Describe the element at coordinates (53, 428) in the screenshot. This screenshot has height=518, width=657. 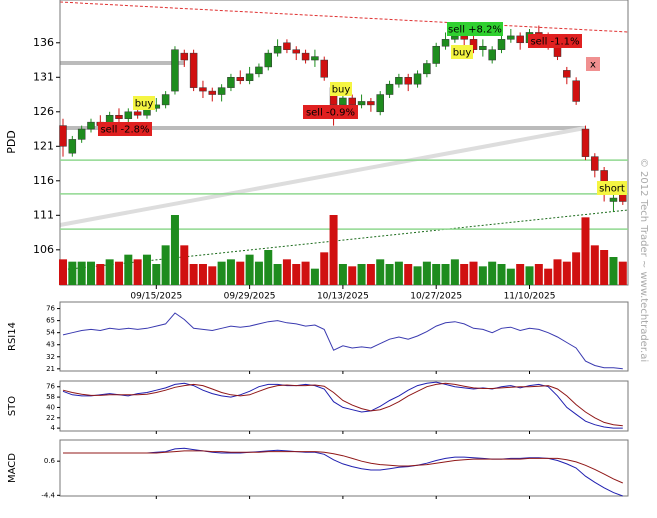
I see `y-tick-label: 4` at that location.